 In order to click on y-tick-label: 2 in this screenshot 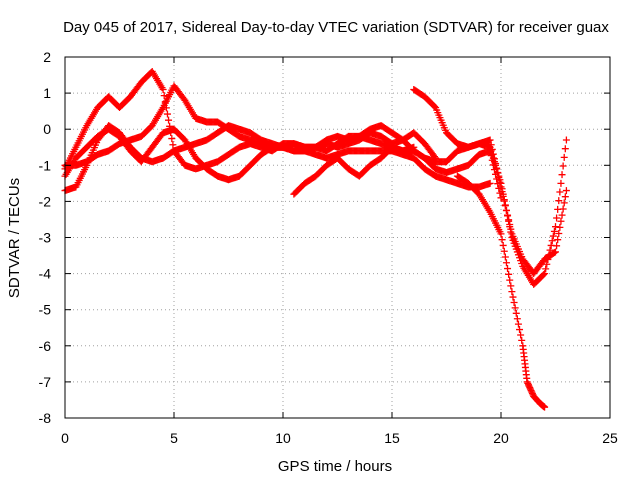, I will do `click(47, 57)`.